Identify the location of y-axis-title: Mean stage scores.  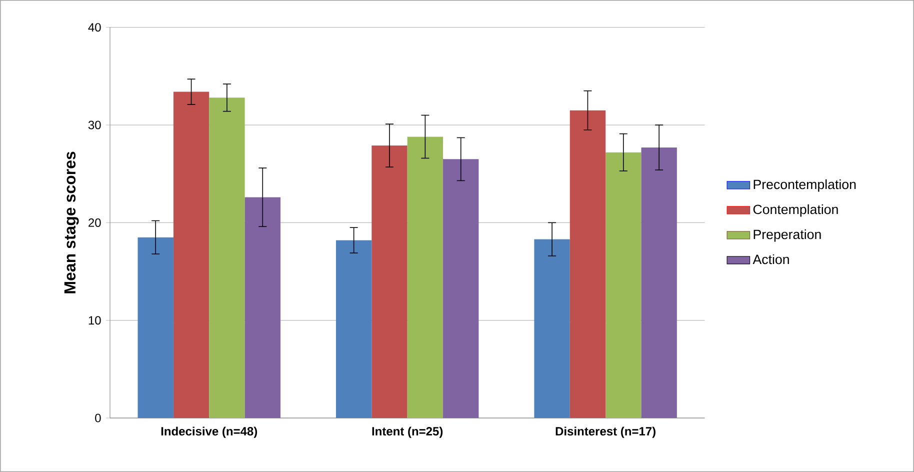
(71, 223).